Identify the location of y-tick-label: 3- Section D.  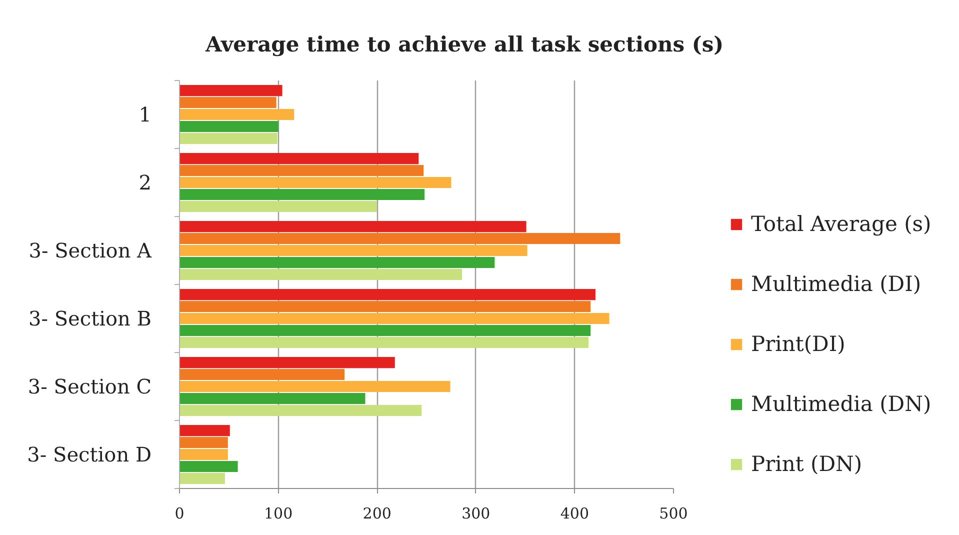
(89, 454).